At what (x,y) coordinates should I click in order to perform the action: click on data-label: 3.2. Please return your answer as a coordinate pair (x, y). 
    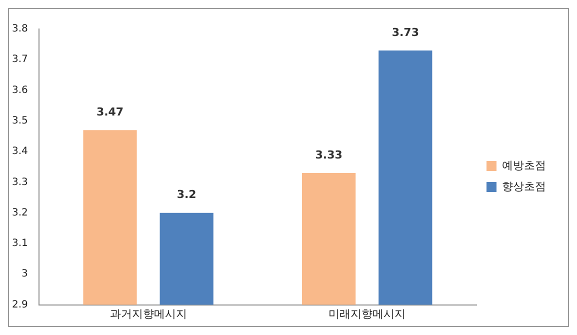
    Looking at the image, I should click on (186, 195).